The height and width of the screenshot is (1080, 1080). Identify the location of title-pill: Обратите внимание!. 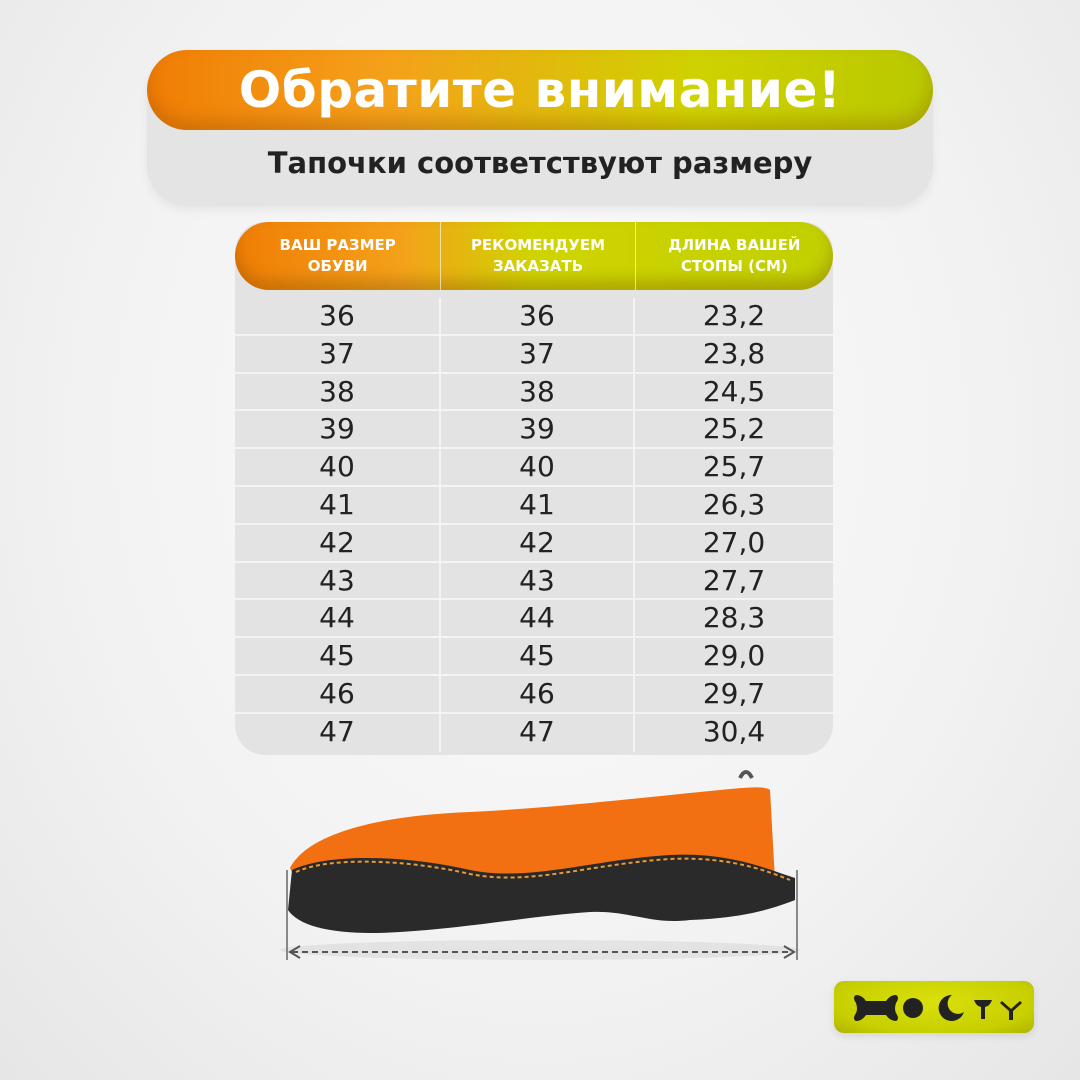
(540, 90).